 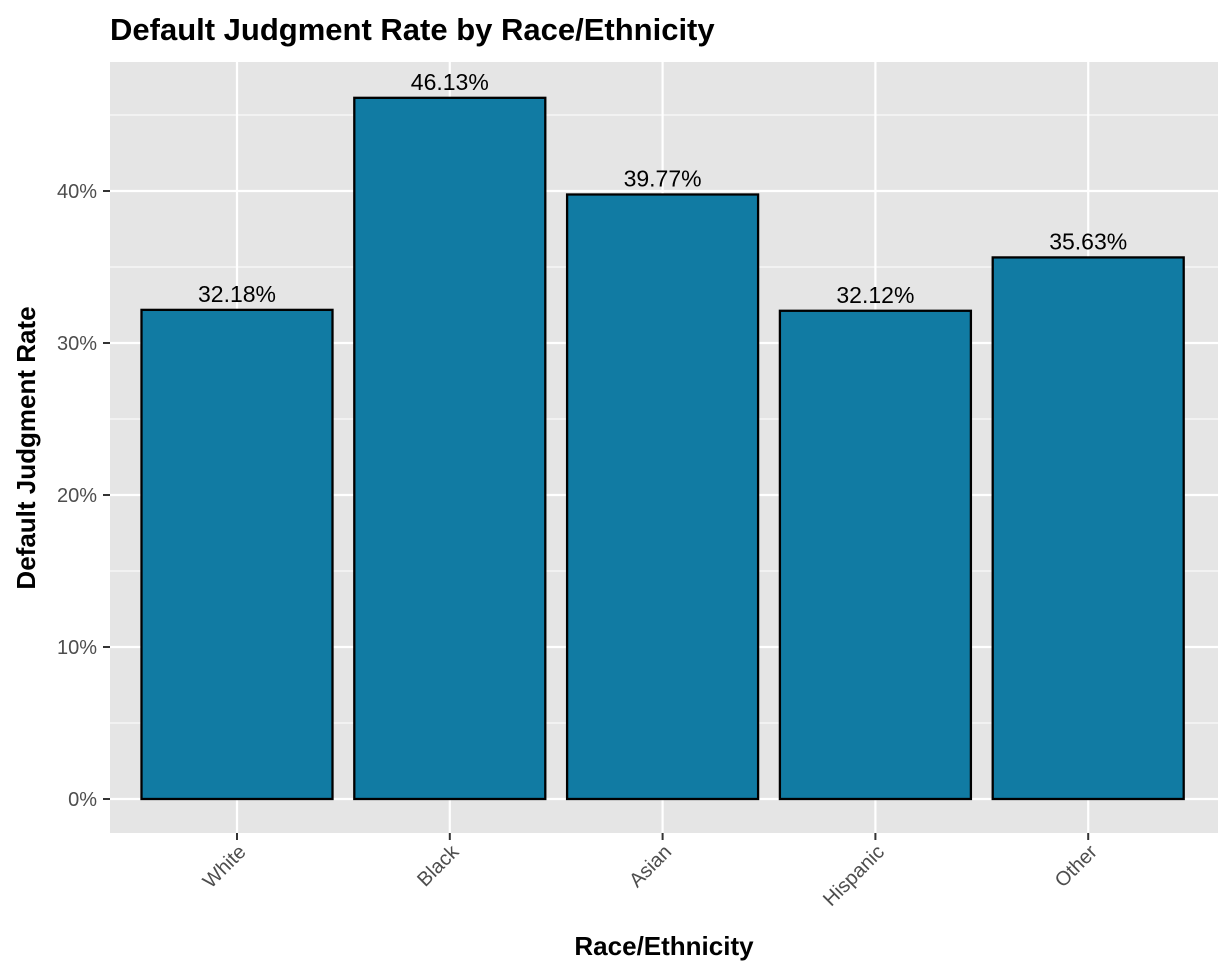 What do you see at coordinates (77, 648) in the screenshot?
I see `y-tick-label: 10%` at bounding box center [77, 648].